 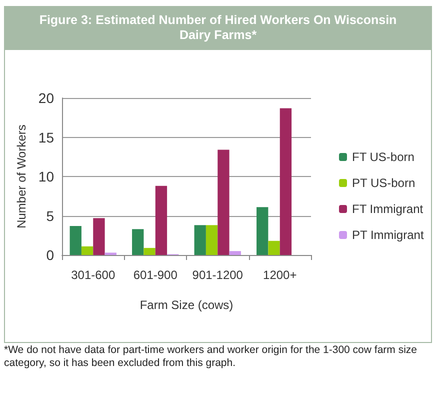 I want to click on legend-label: PT Immigrant, so click(x=388, y=235).